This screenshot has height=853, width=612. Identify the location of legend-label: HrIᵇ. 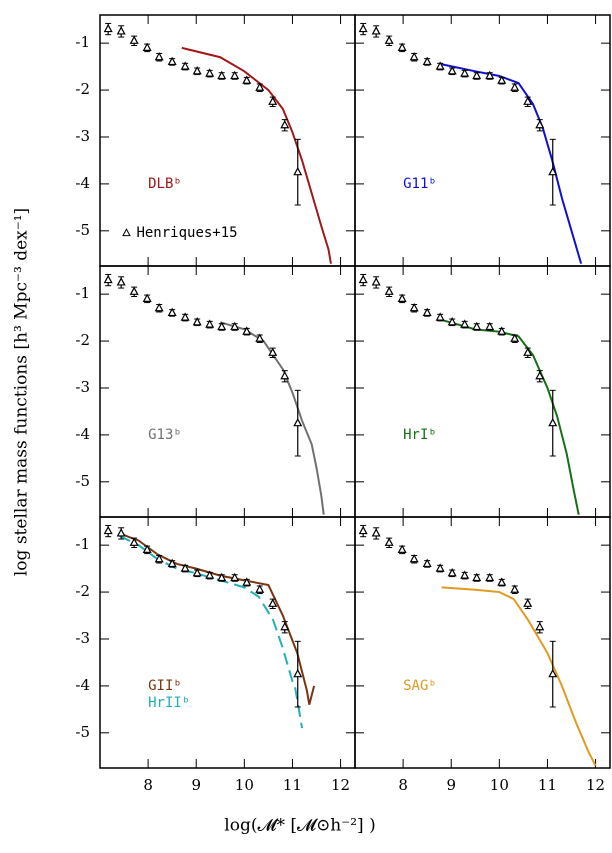
(420, 435).